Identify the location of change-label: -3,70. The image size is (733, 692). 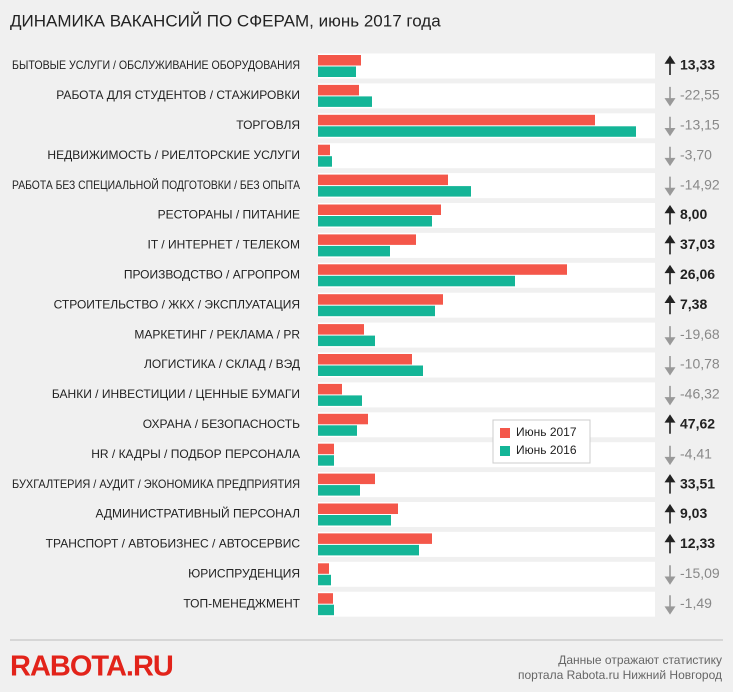
(696, 154).